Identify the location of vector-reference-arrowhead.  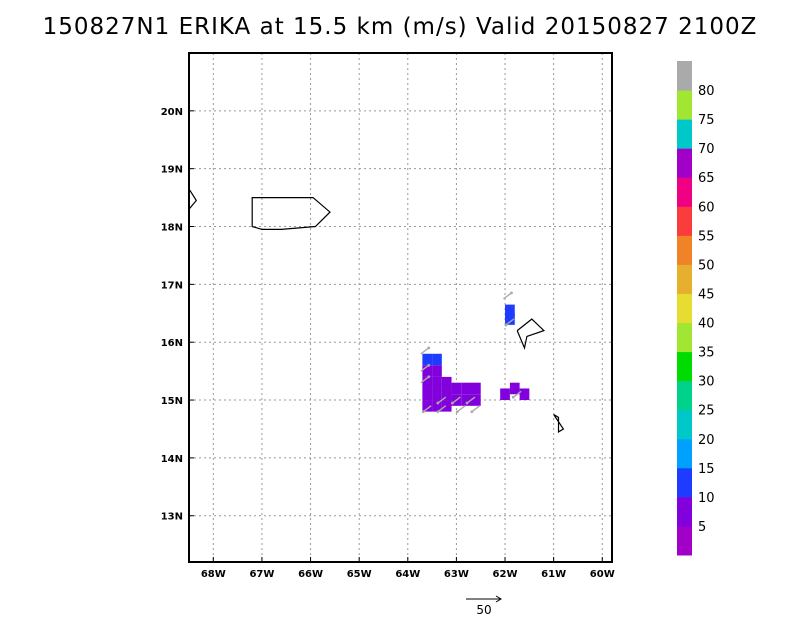
(498, 599).